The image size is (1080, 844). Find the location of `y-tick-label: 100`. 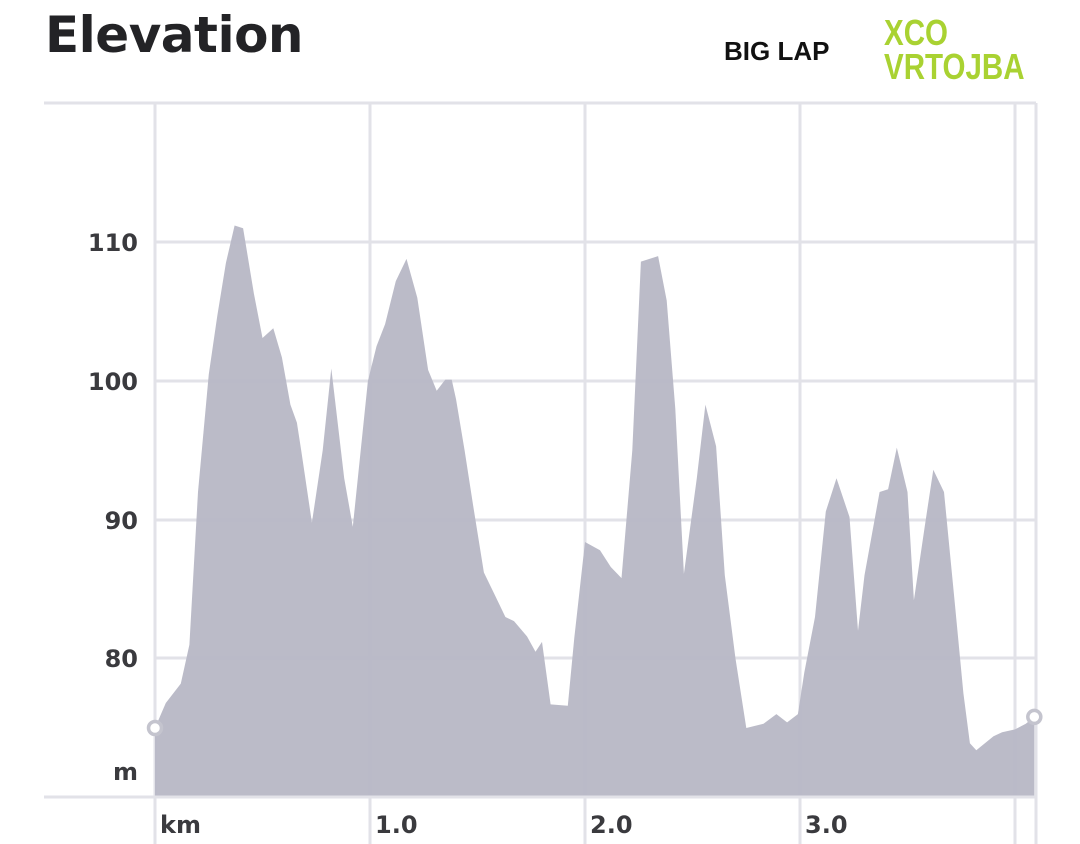

y-tick-label: 100 is located at coordinates (113, 382).